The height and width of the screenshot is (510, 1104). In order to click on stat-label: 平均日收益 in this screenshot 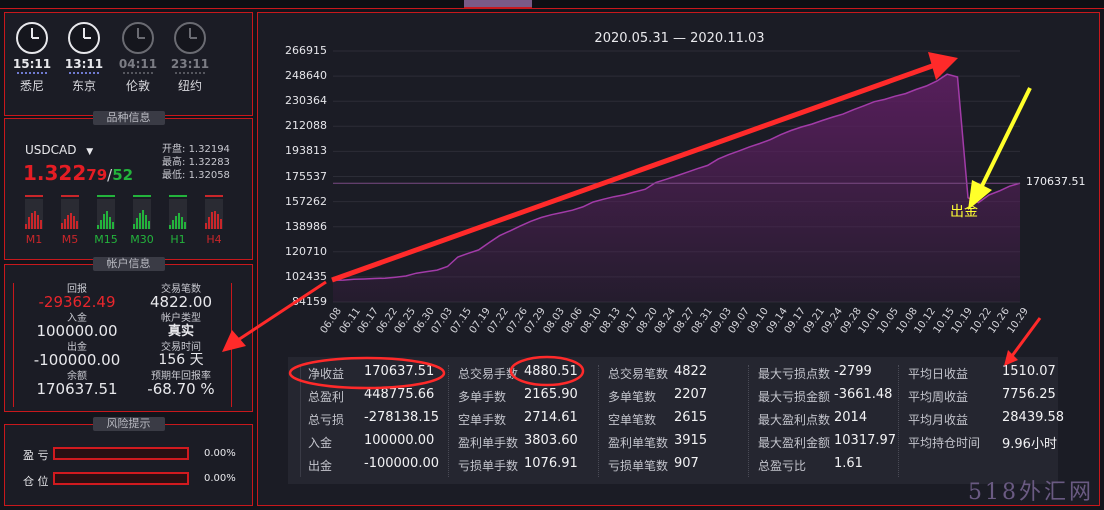, I will do `click(938, 374)`.